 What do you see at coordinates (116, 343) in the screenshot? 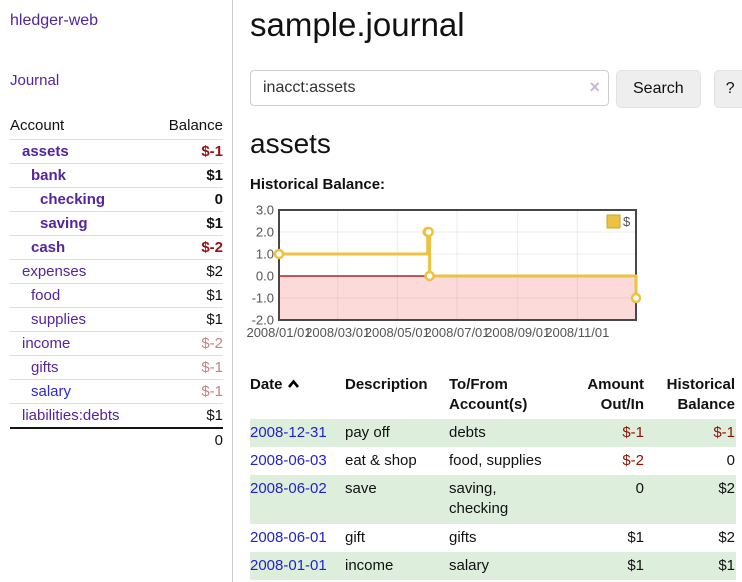
I see `account-row: income $-2` at bounding box center [116, 343].